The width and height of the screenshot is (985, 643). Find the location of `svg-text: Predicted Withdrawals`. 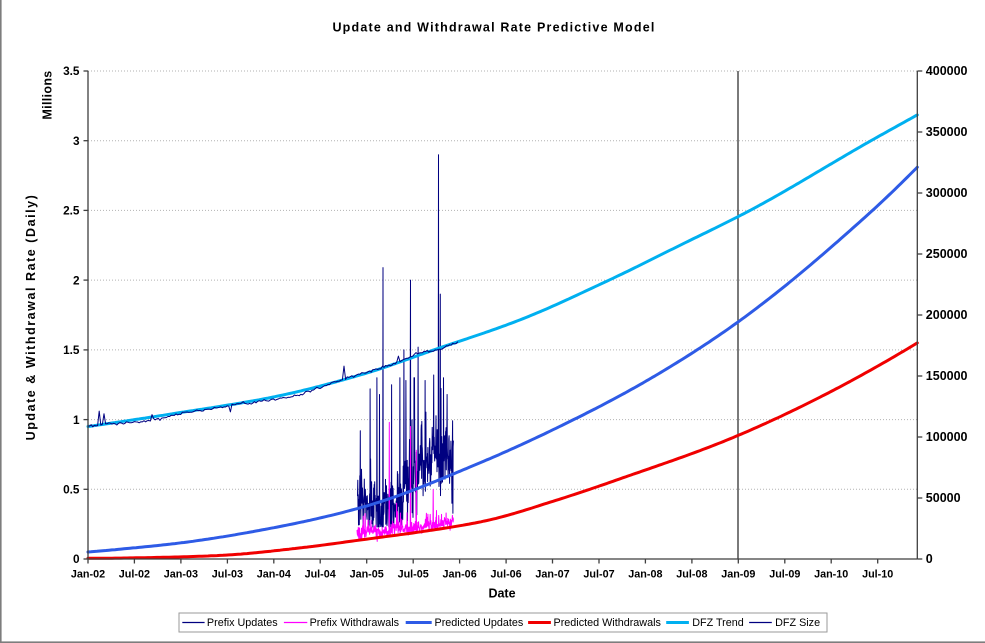

svg-text: Predicted Withdrawals is located at coordinates (608, 623).